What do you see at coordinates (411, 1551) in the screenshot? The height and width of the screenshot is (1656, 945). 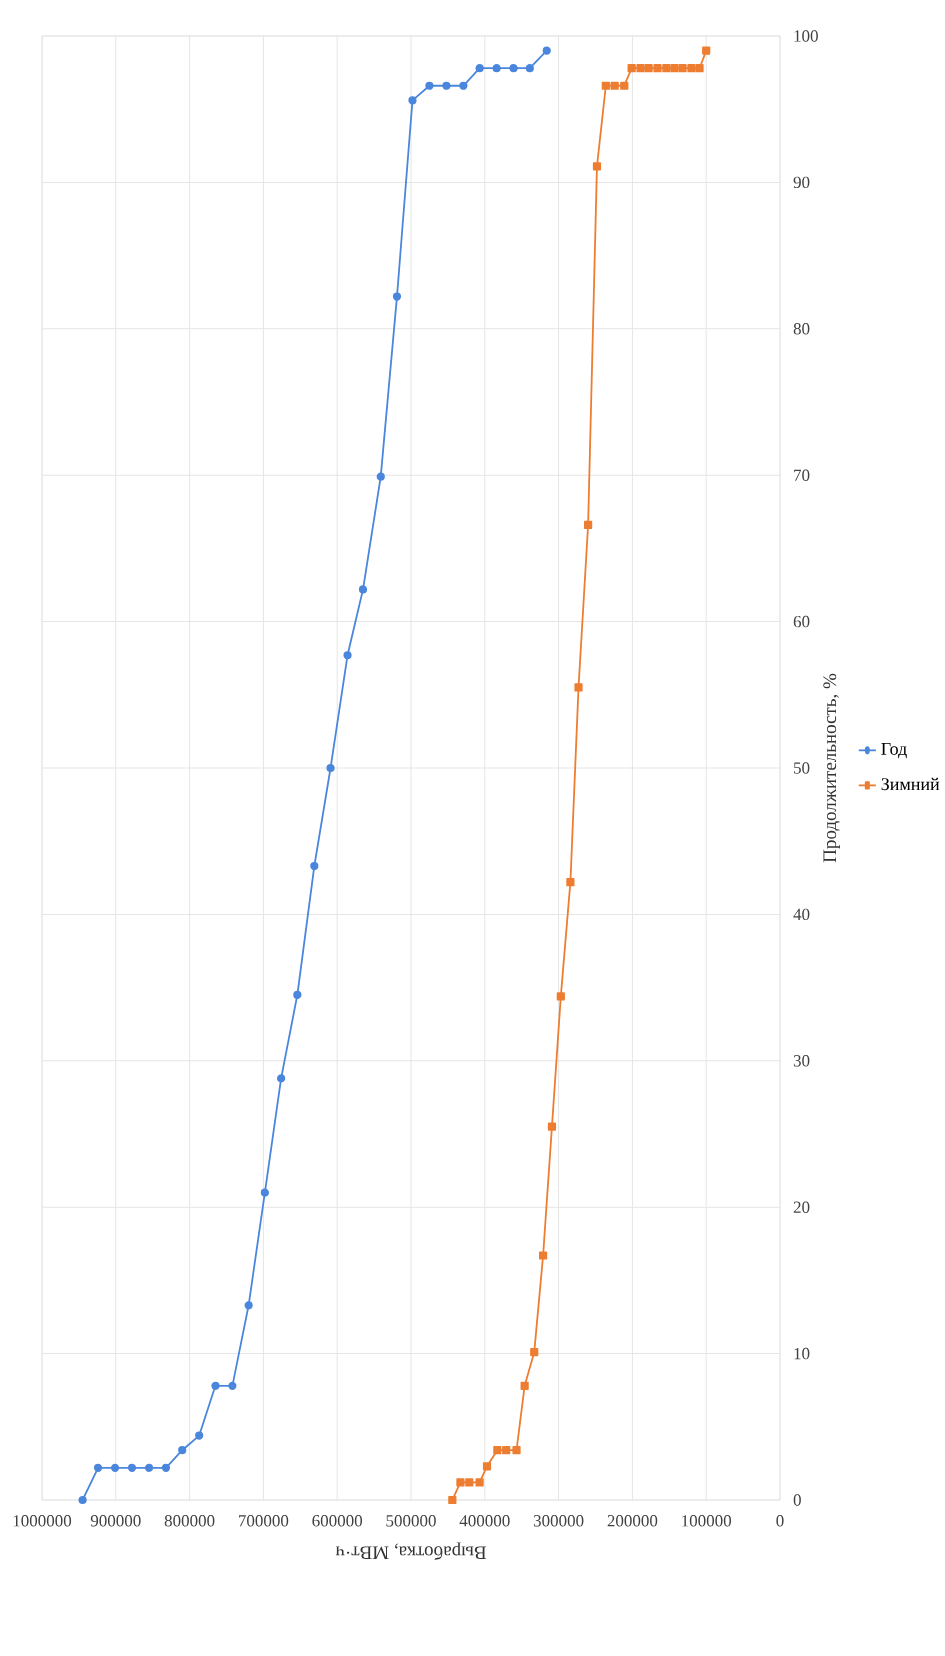 I see `x-axis-title: Выработка, МВт·ч` at bounding box center [411, 1551].